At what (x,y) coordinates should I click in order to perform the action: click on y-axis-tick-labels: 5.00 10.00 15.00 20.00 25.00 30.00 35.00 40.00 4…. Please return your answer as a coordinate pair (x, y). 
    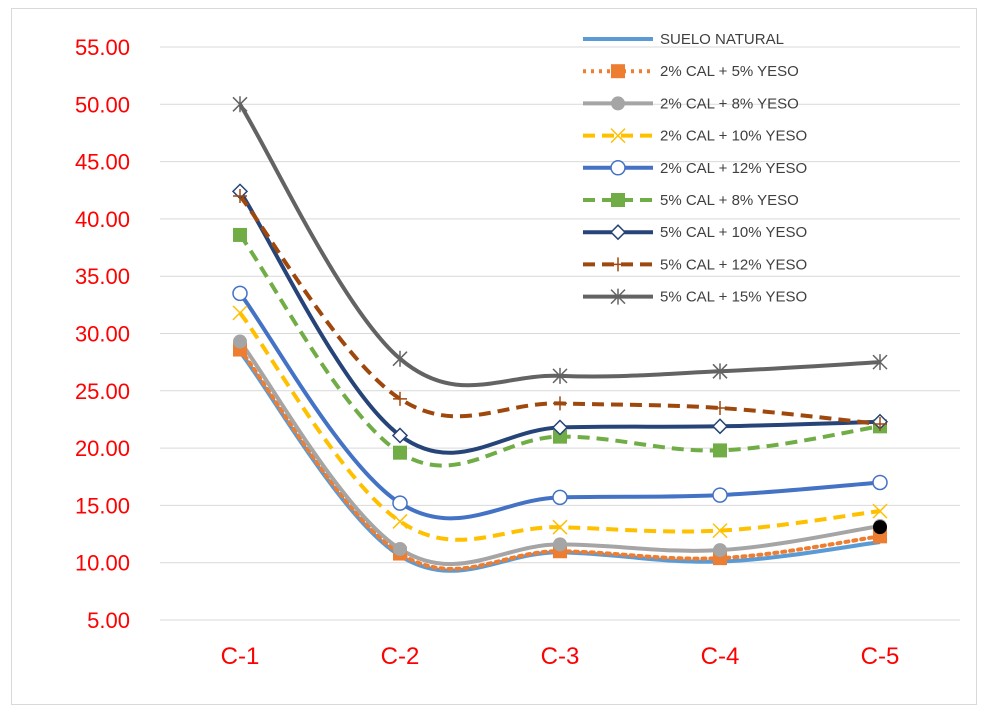
    Looking at the image, I should click on (102, 334).